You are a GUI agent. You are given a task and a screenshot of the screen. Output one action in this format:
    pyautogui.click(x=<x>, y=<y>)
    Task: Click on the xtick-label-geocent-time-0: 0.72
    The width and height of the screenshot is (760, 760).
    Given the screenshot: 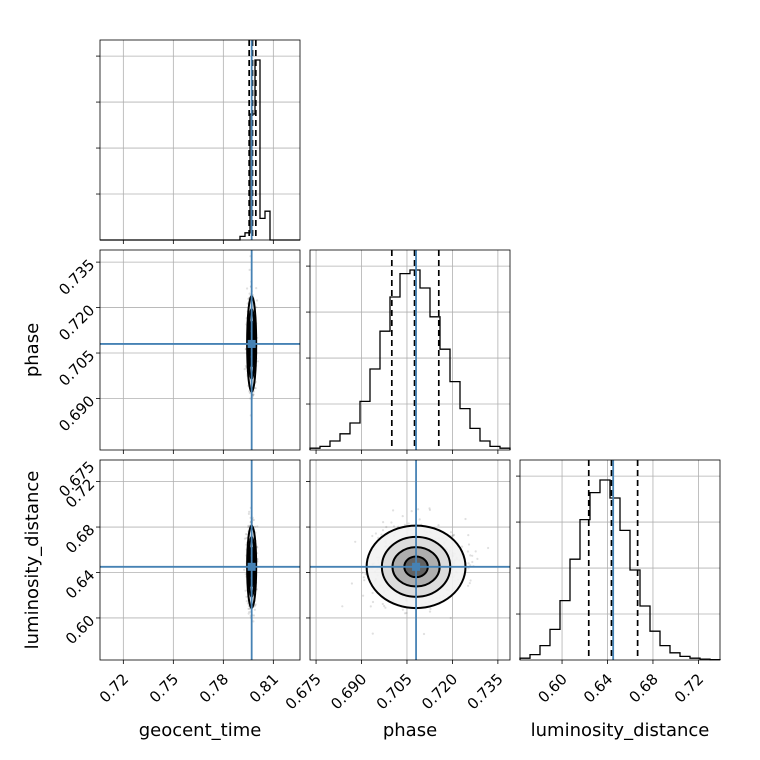 What is the action you would take?
    pyautogui.click(x=114, y=688)
    